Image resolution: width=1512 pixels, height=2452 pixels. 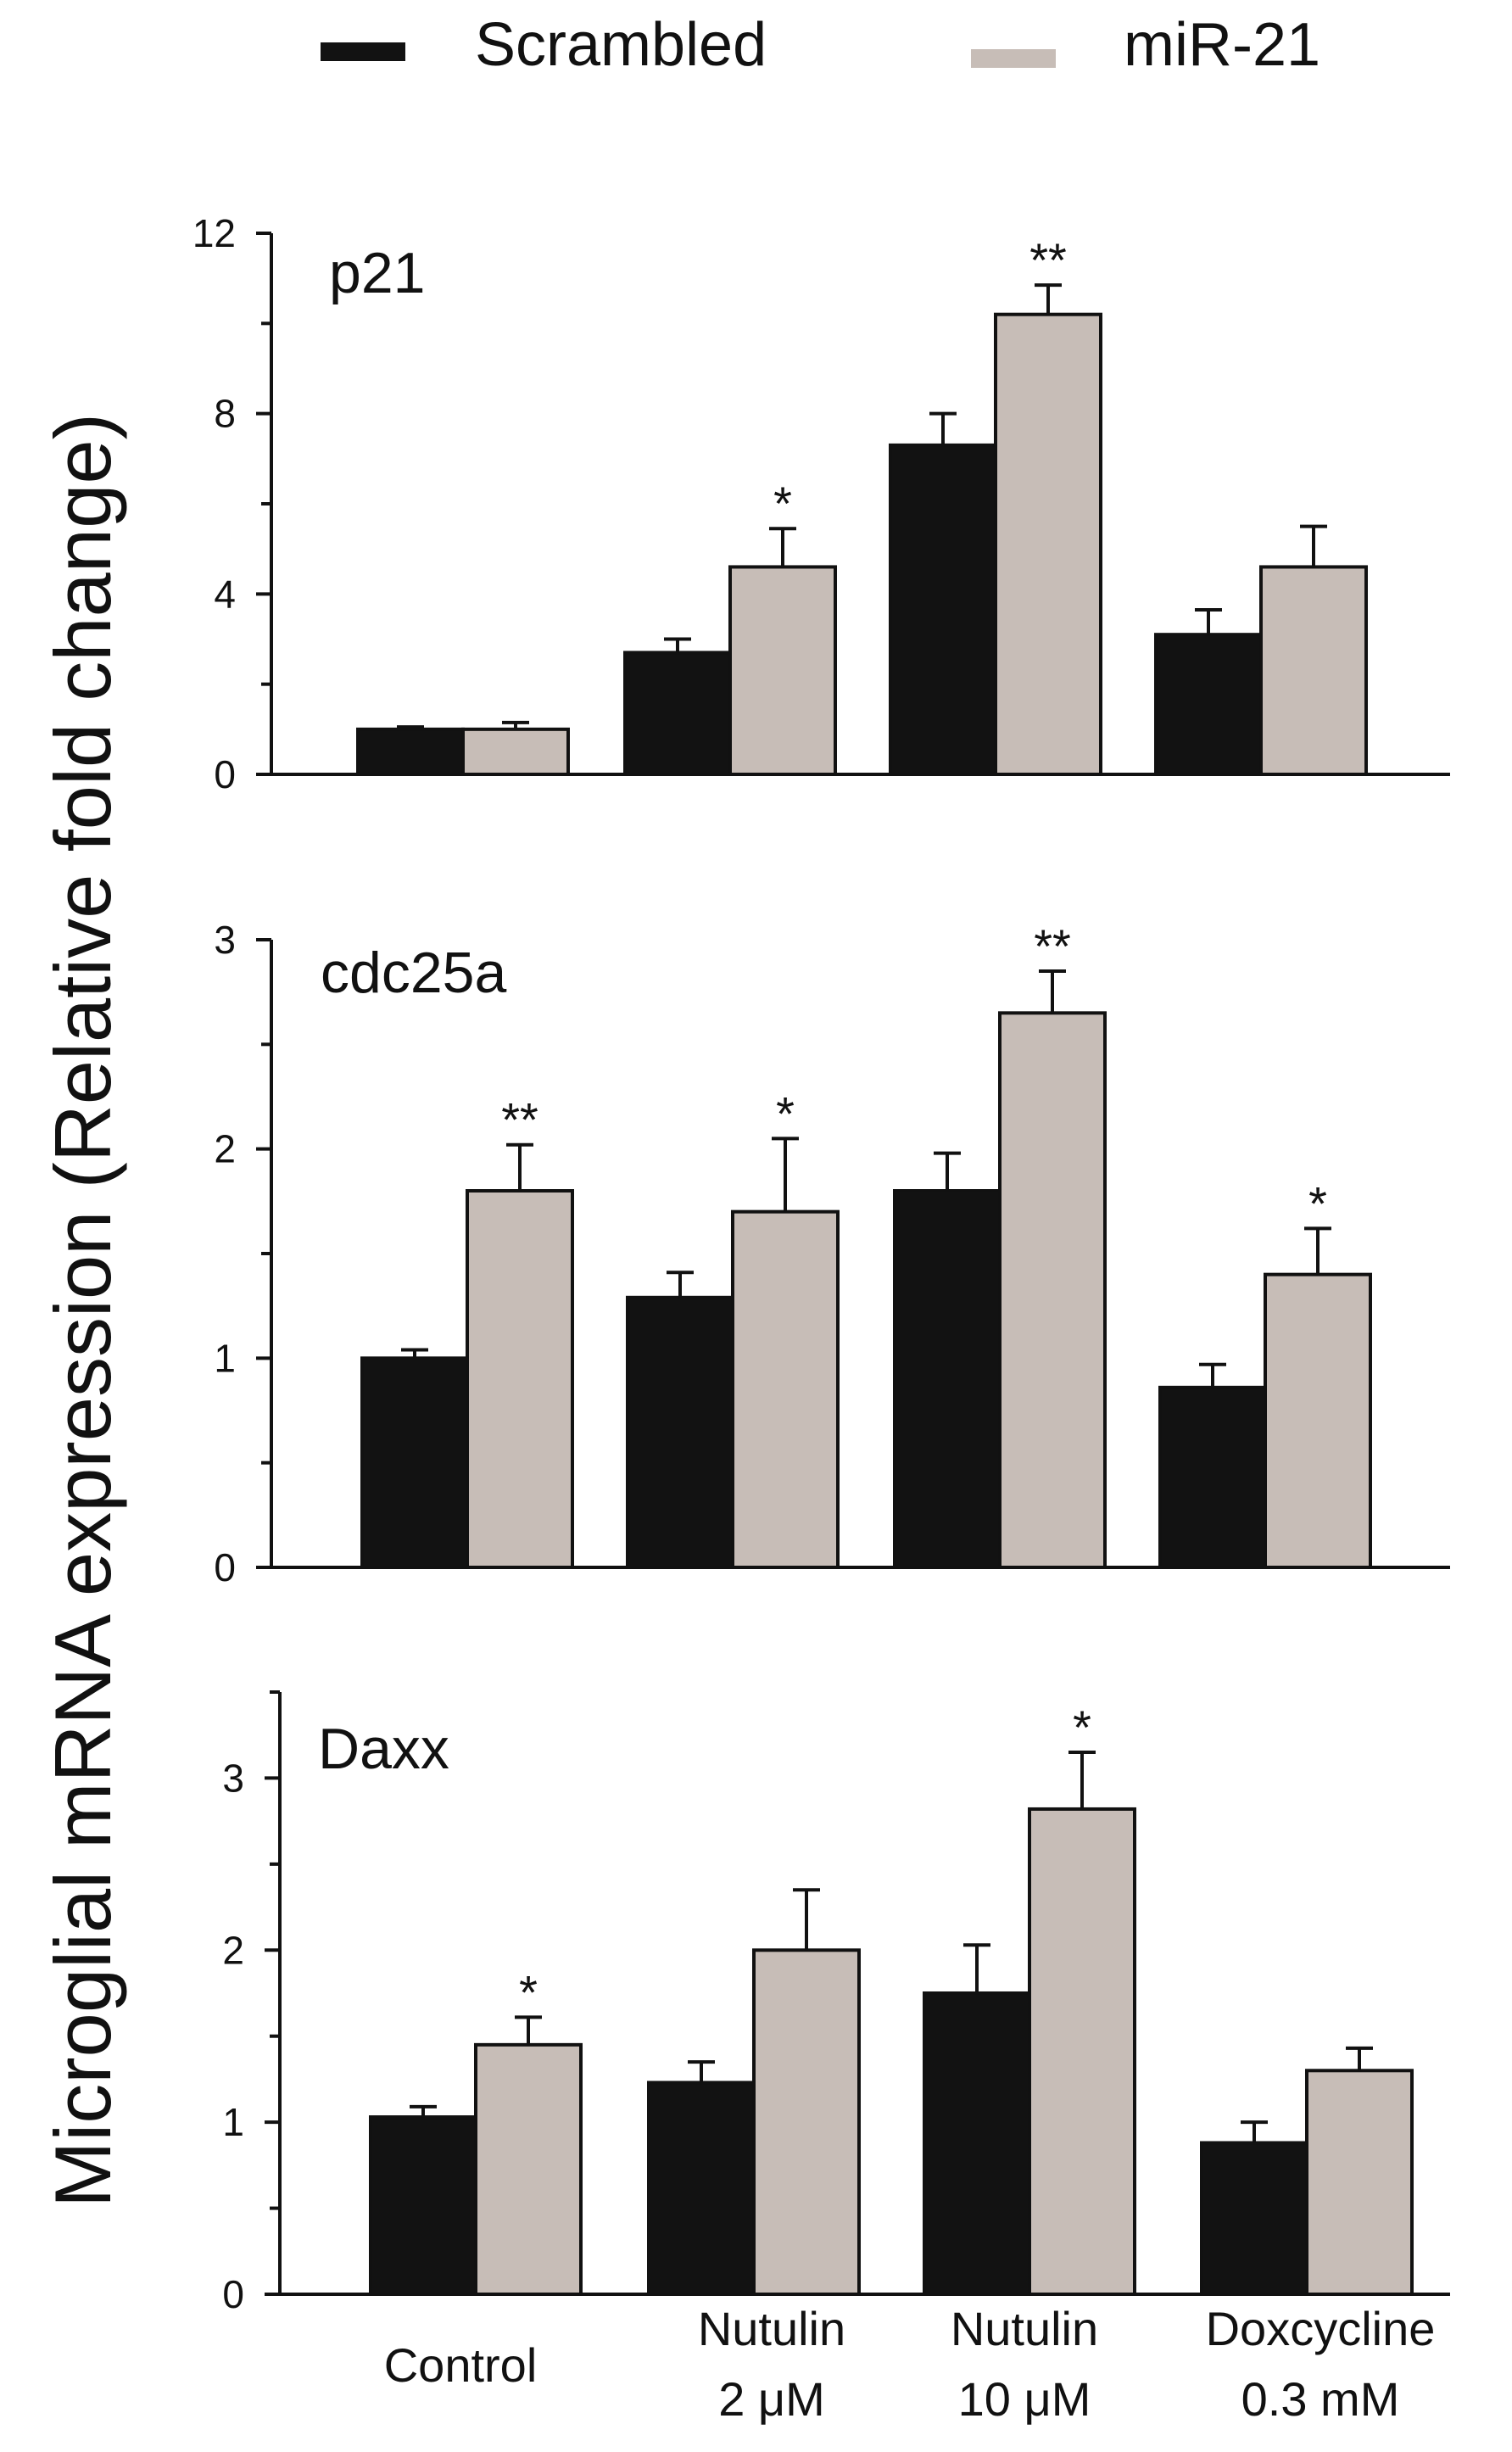 What do you see at coordinates (1048, 260) in the screenshot?
I see `significance-p21-nutulin-10-m: **` at bounding box center [1048, 260].